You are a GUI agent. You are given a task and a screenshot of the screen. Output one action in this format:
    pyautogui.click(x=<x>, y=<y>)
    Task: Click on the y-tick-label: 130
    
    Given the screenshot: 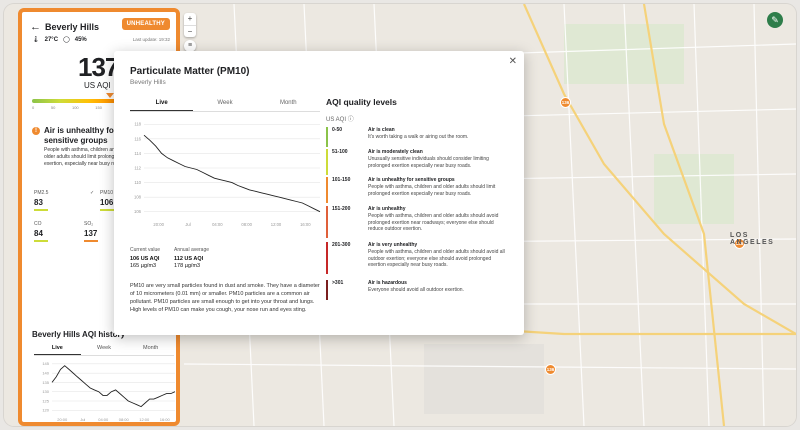 What is the action you would take?
    pyautogui.click(x=45, y=391)
    